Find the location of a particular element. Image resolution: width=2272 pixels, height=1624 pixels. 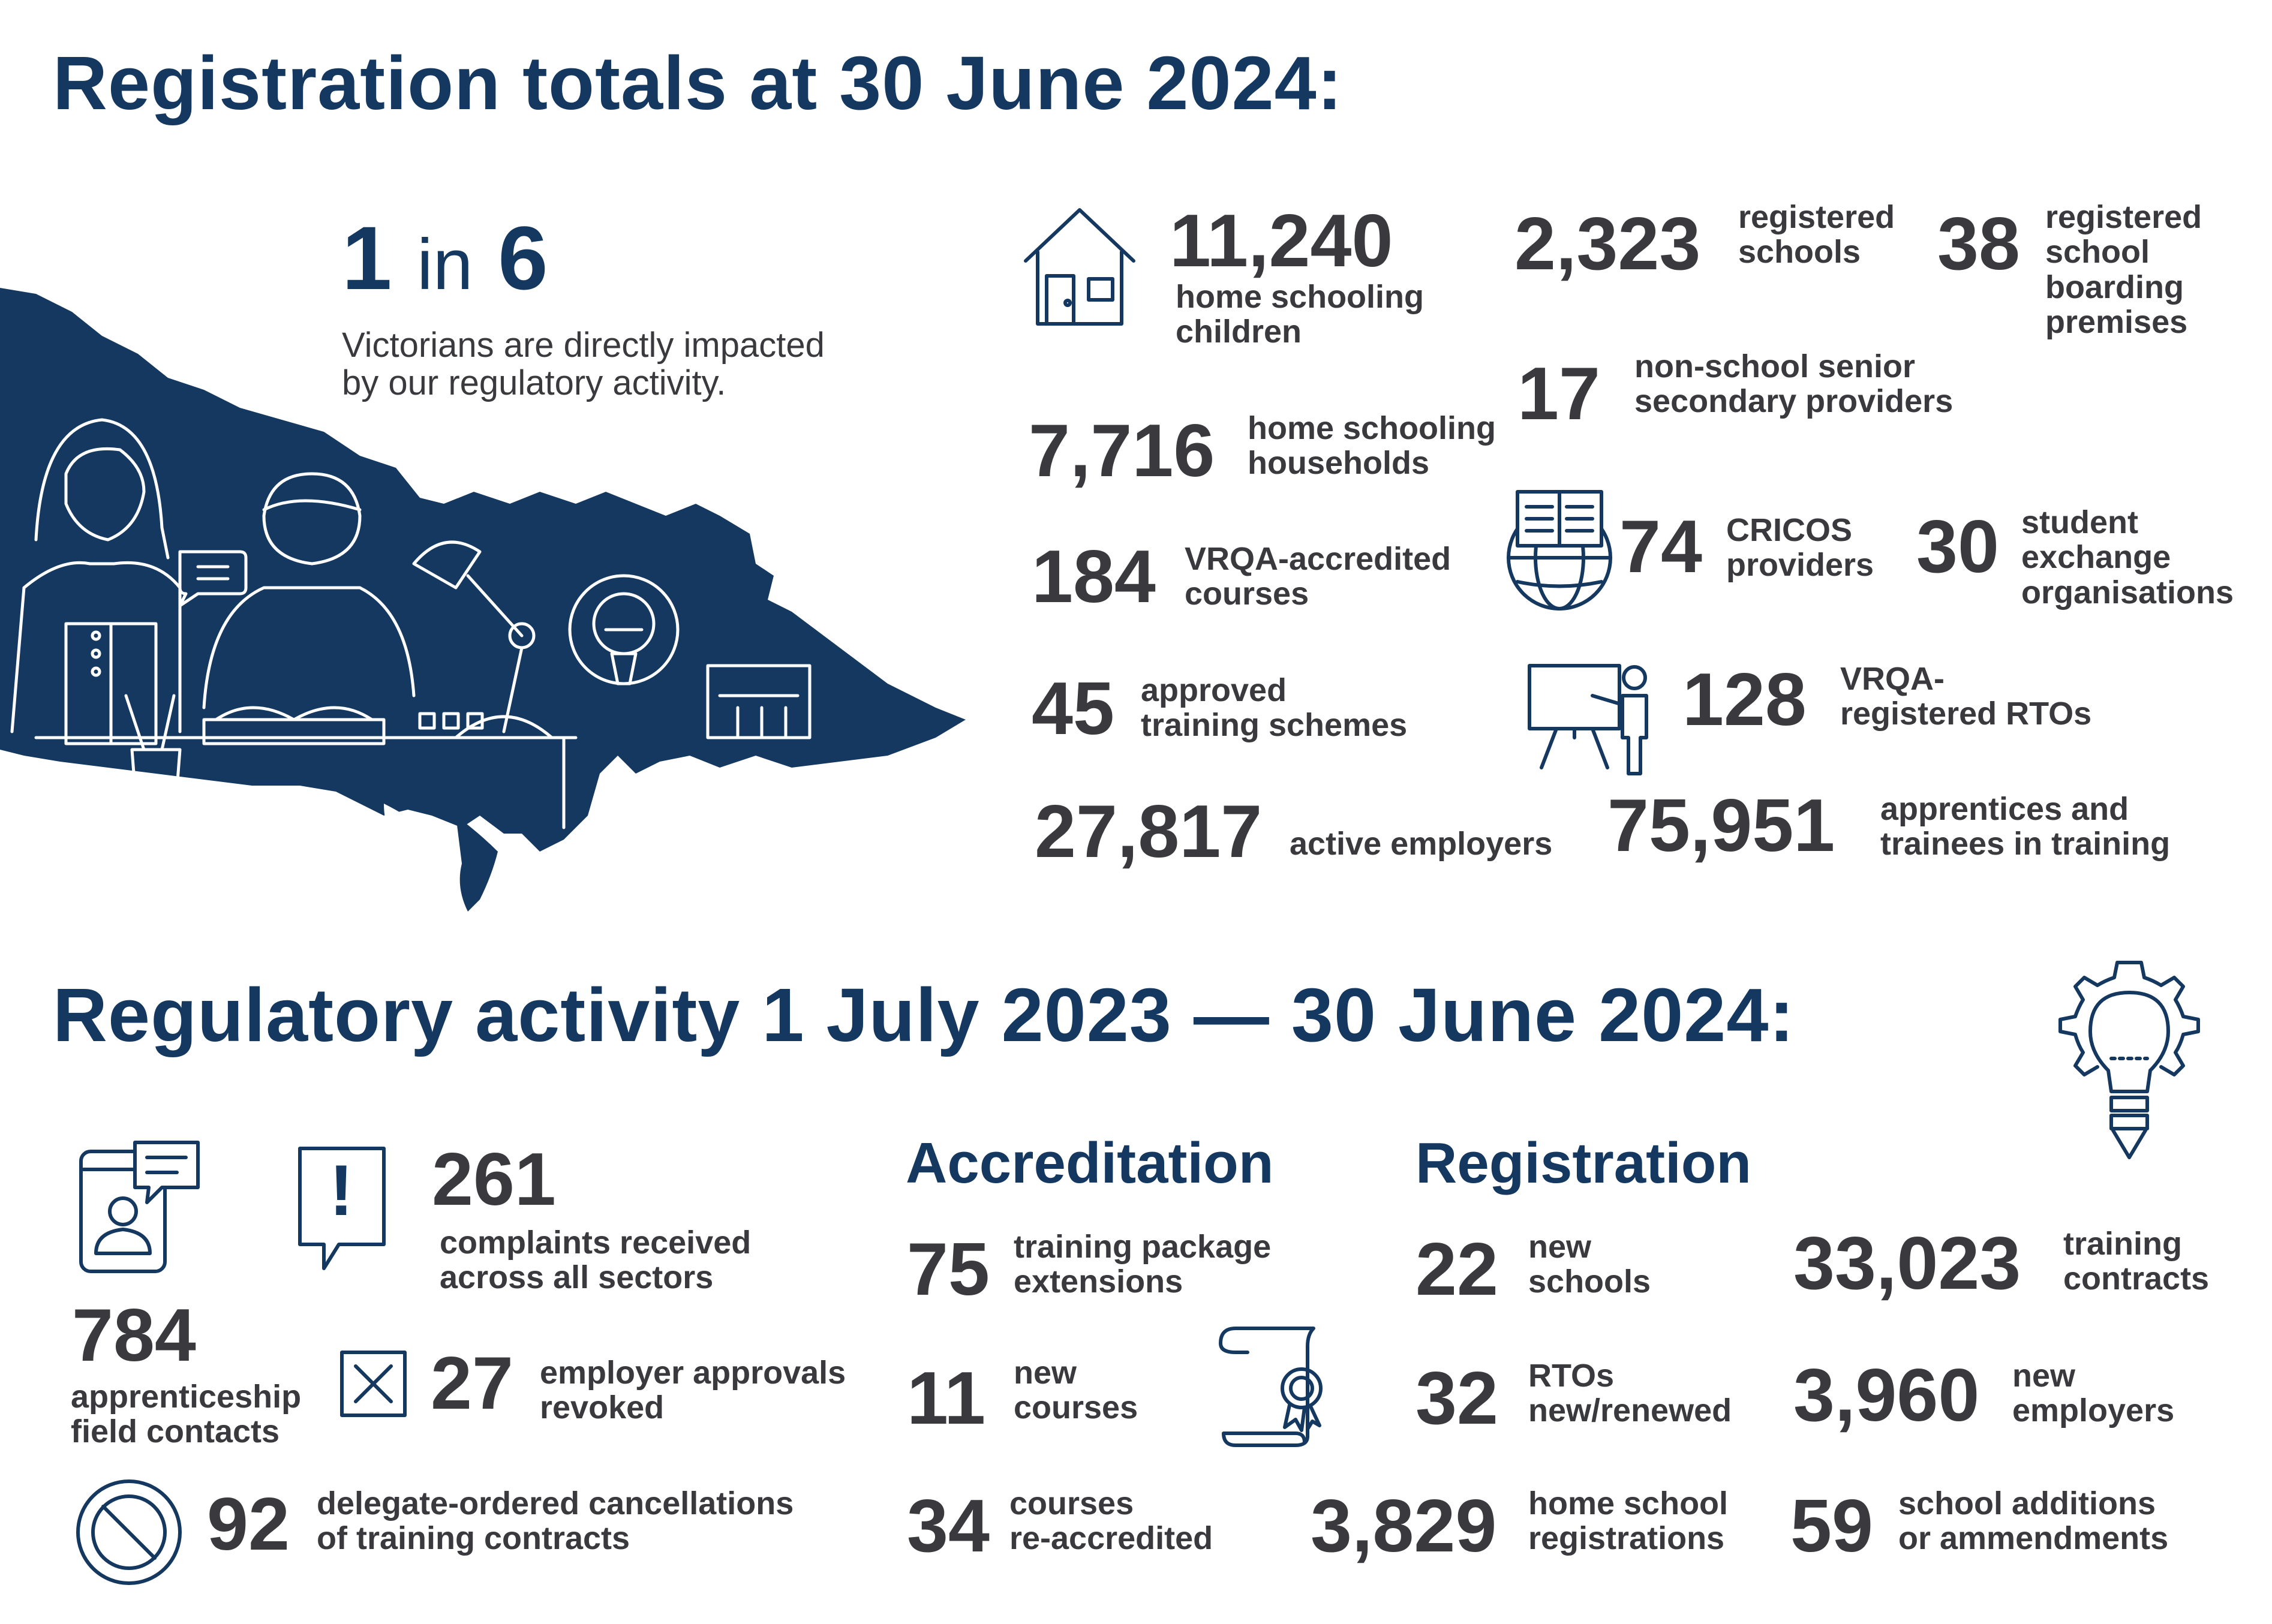

impact-of: 6 is located at coordinates (523, 257).